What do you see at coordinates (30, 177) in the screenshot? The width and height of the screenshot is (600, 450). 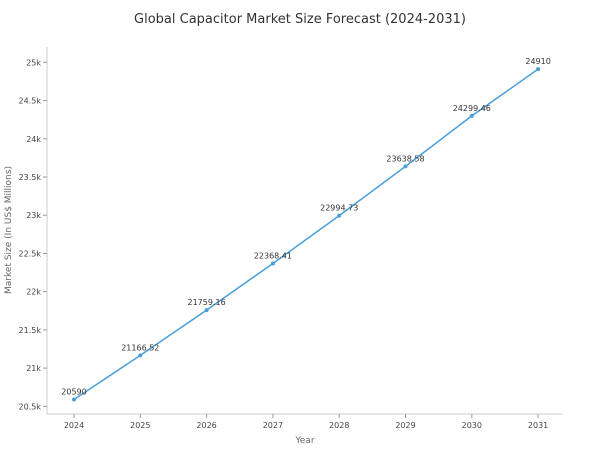 I see `y-tick-label: 23.5k` at bounding box center [30, 177].